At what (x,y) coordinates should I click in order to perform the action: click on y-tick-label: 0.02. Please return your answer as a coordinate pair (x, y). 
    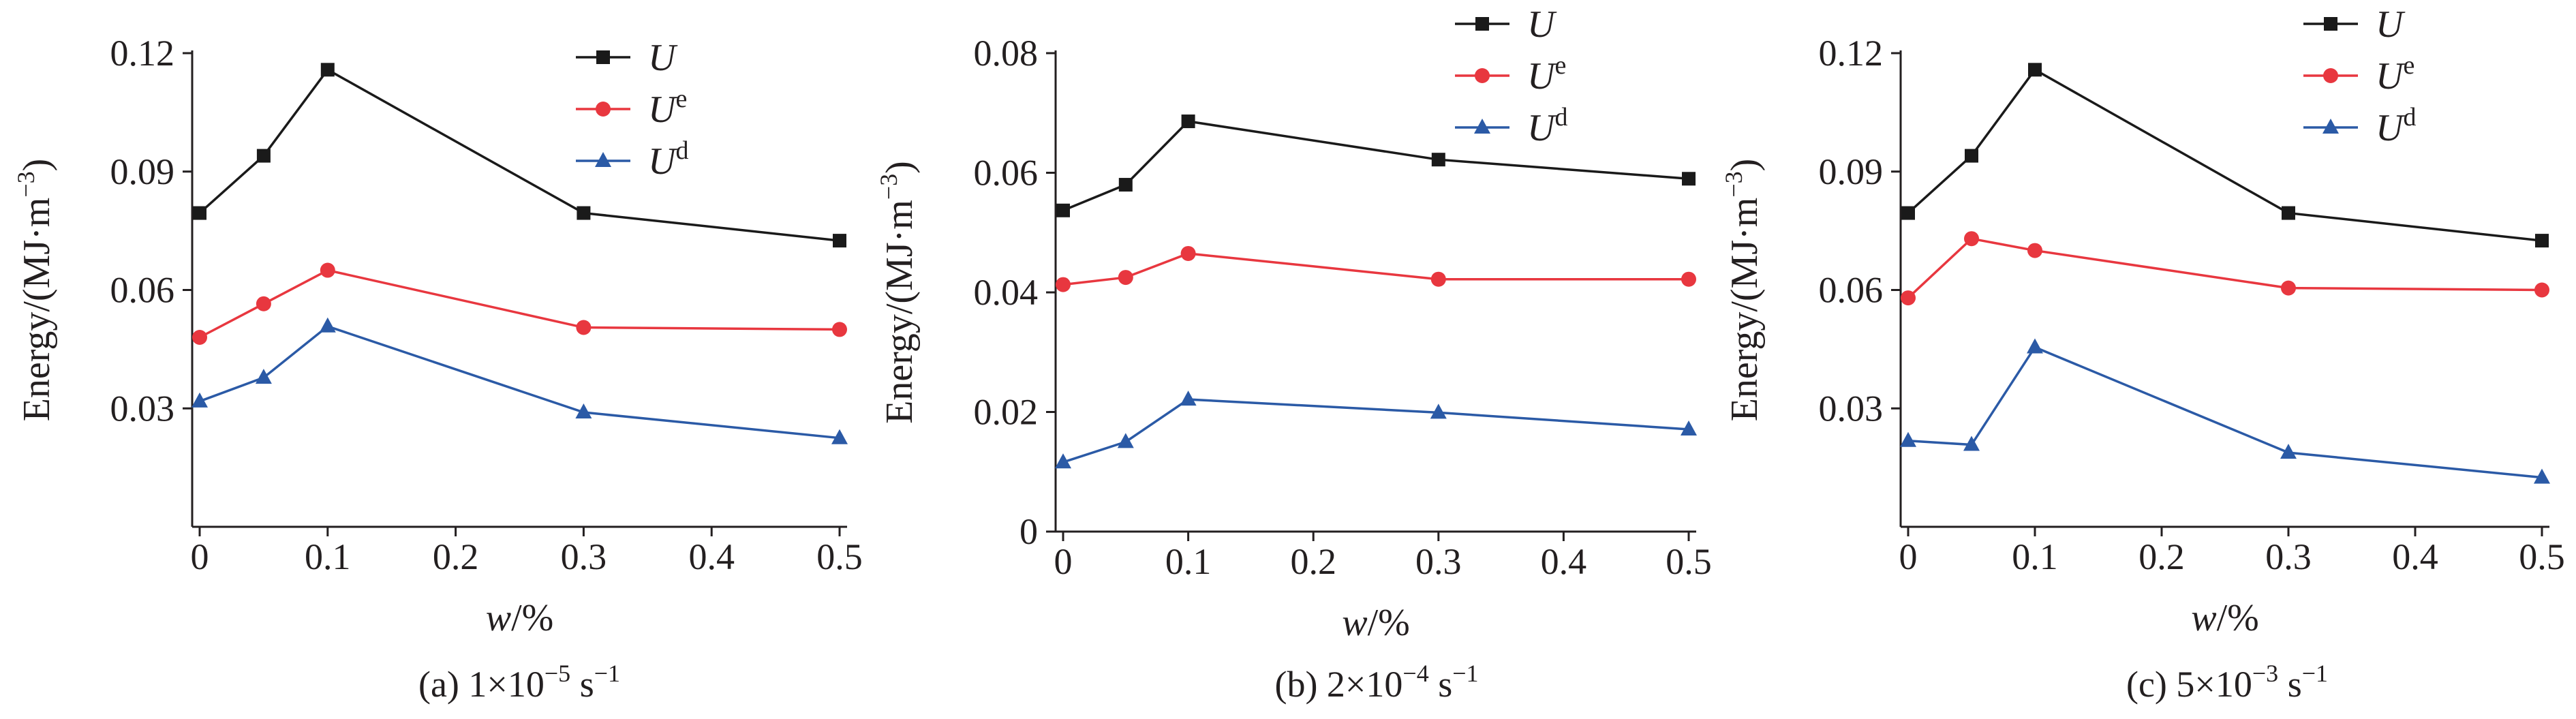
    Looking at the image, I should click on (1006, 413).